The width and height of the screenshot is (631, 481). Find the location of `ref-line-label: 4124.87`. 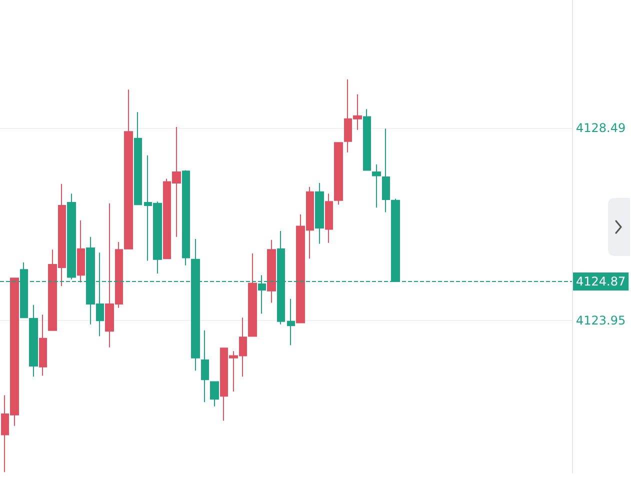

ref-line-label: 4124.87 is located at coordinates (601, 281).